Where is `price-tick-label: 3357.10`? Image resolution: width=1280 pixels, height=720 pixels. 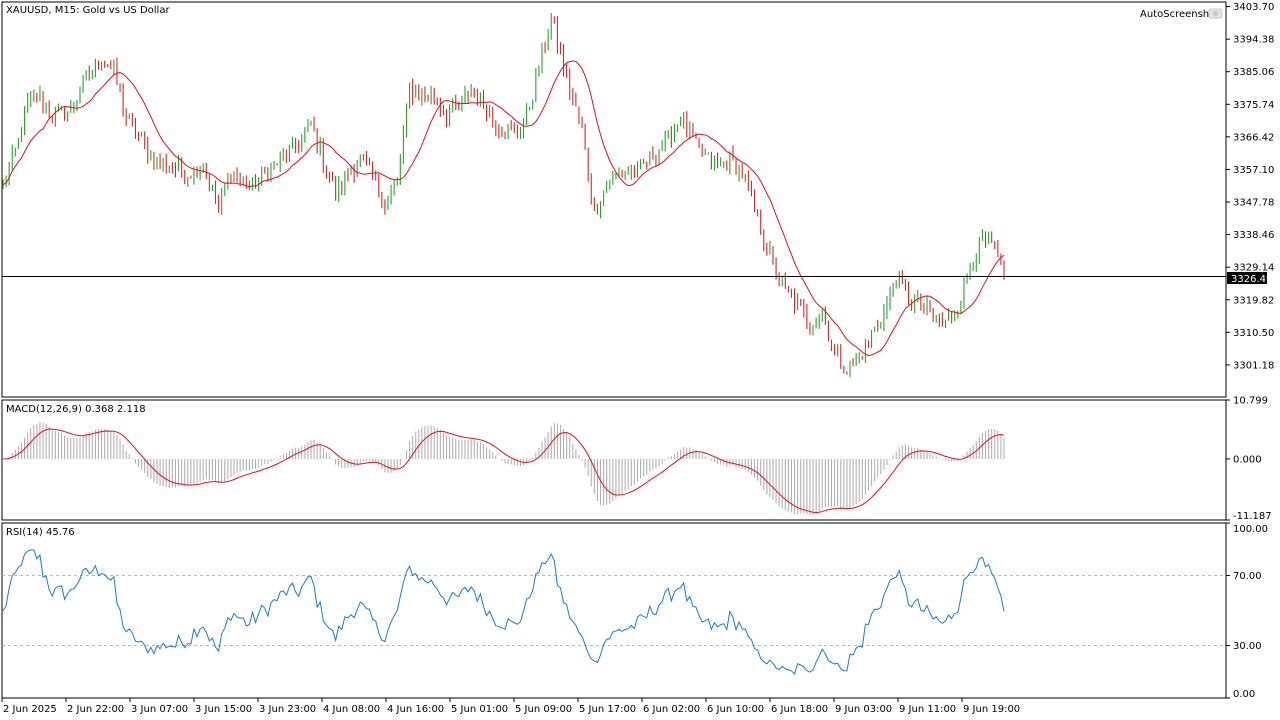
price-tick-label: 3357.10 is located at coordinates (1253, 170).